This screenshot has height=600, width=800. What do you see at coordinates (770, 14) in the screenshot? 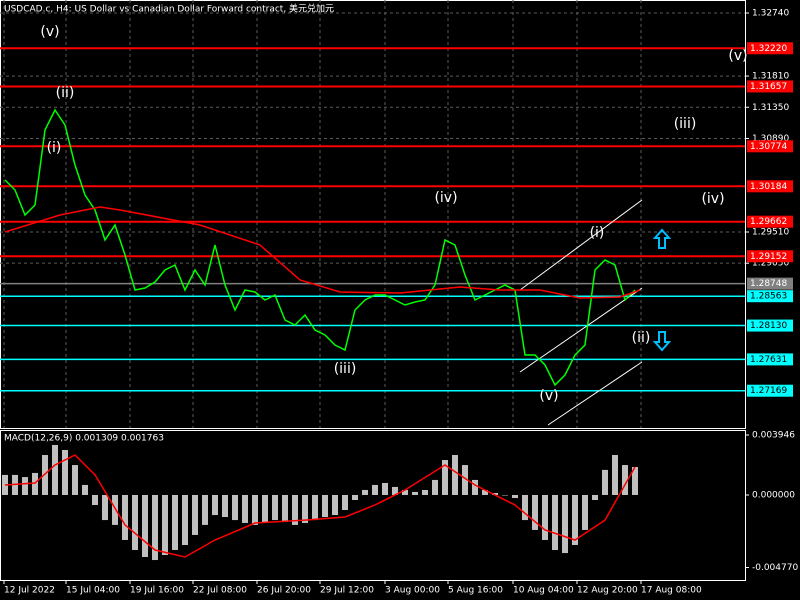
I see `y-tick-label: 1.32740` at bounding box center [770, 14].